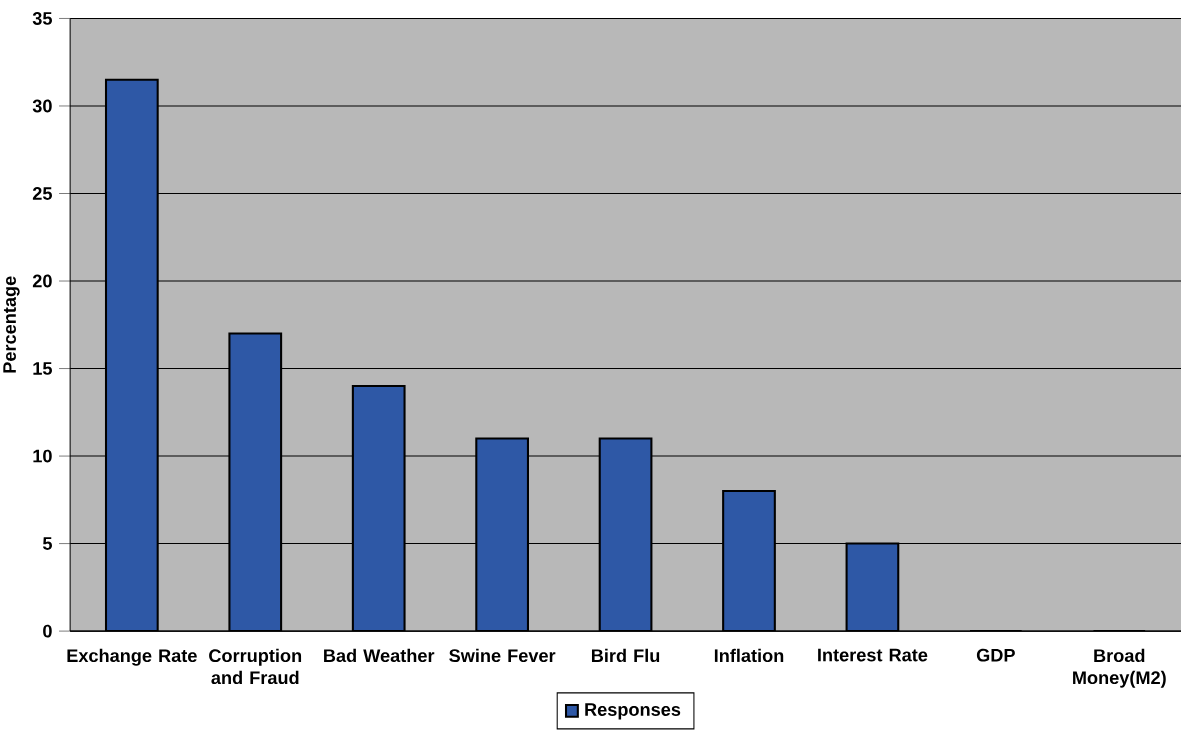  I want to click on legend-label: Responses, so click(633, 711).